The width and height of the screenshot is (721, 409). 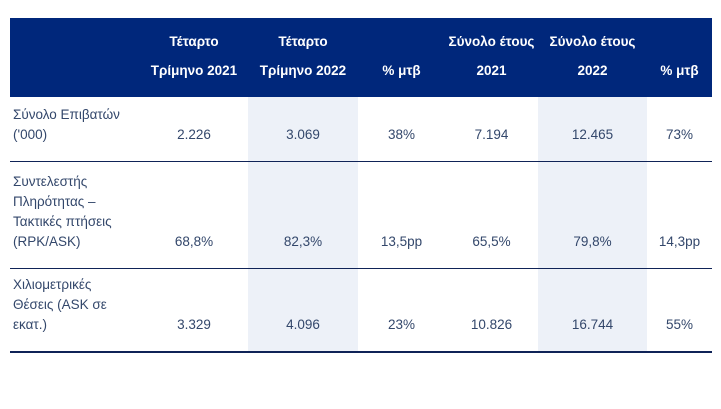 I want to click on col-header-q4-2021: Τέταρτο Τρίμηνο 2021, so click(x=194, y=57).